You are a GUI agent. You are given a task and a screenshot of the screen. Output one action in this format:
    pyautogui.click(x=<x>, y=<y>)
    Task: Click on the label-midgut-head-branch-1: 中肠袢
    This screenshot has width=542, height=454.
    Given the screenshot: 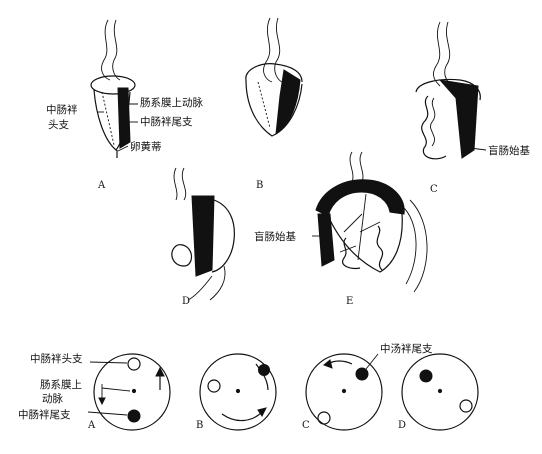 What is the action you would take?
    pyautogui.click(x=62, y=109)
    